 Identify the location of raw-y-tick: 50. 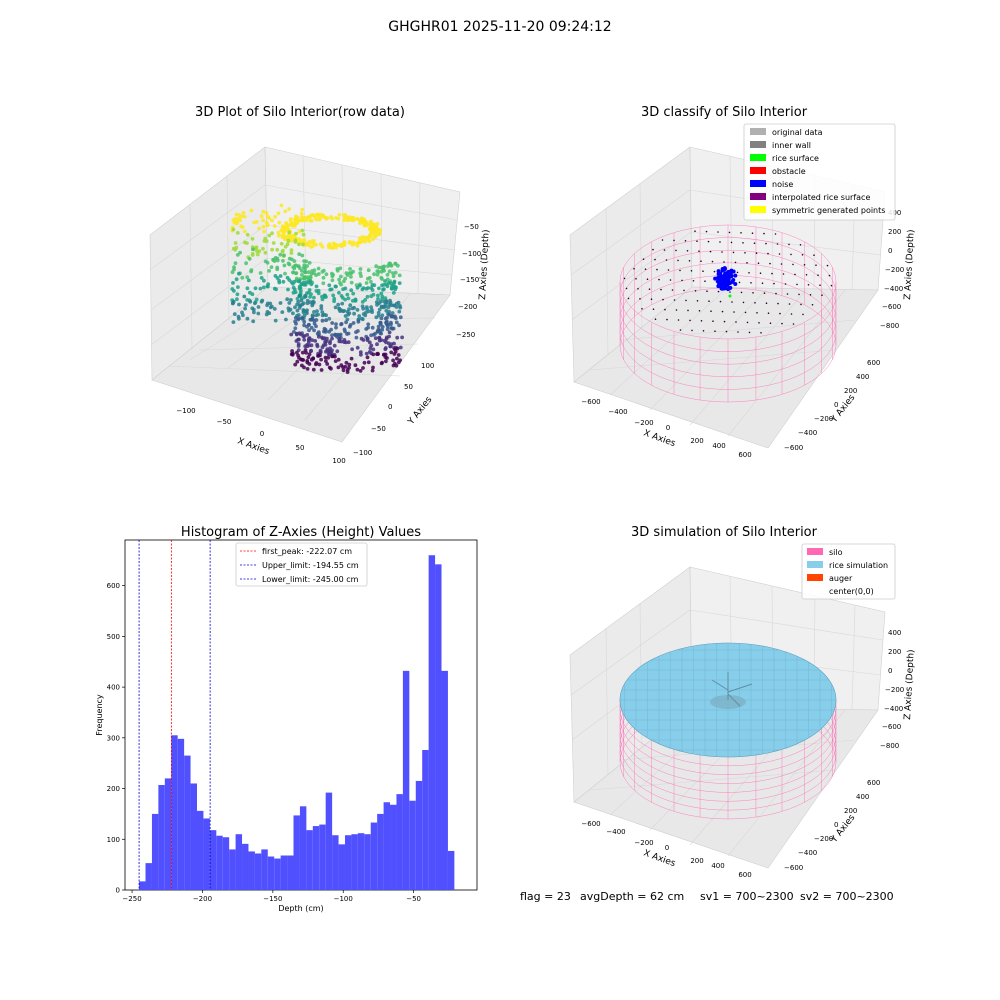
(408, 387).